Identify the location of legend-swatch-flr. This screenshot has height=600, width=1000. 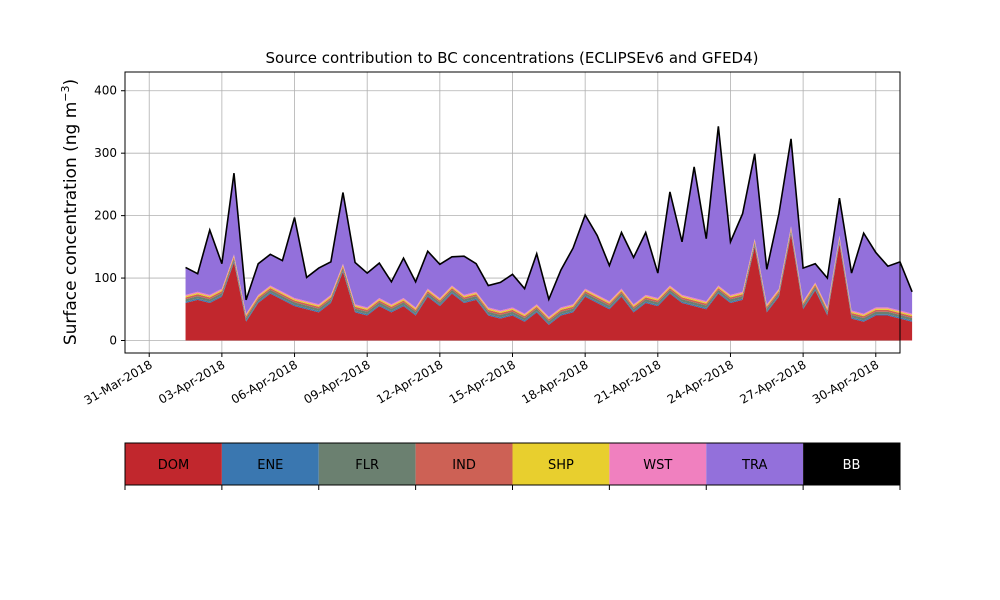
(367, 464).